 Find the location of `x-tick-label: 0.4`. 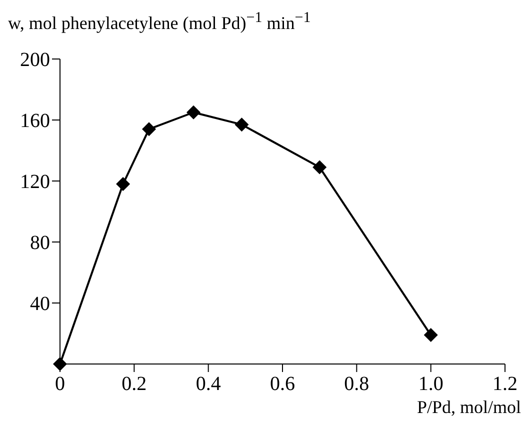

x-tick-label: 0.4 is located at coordinates (208, 384).